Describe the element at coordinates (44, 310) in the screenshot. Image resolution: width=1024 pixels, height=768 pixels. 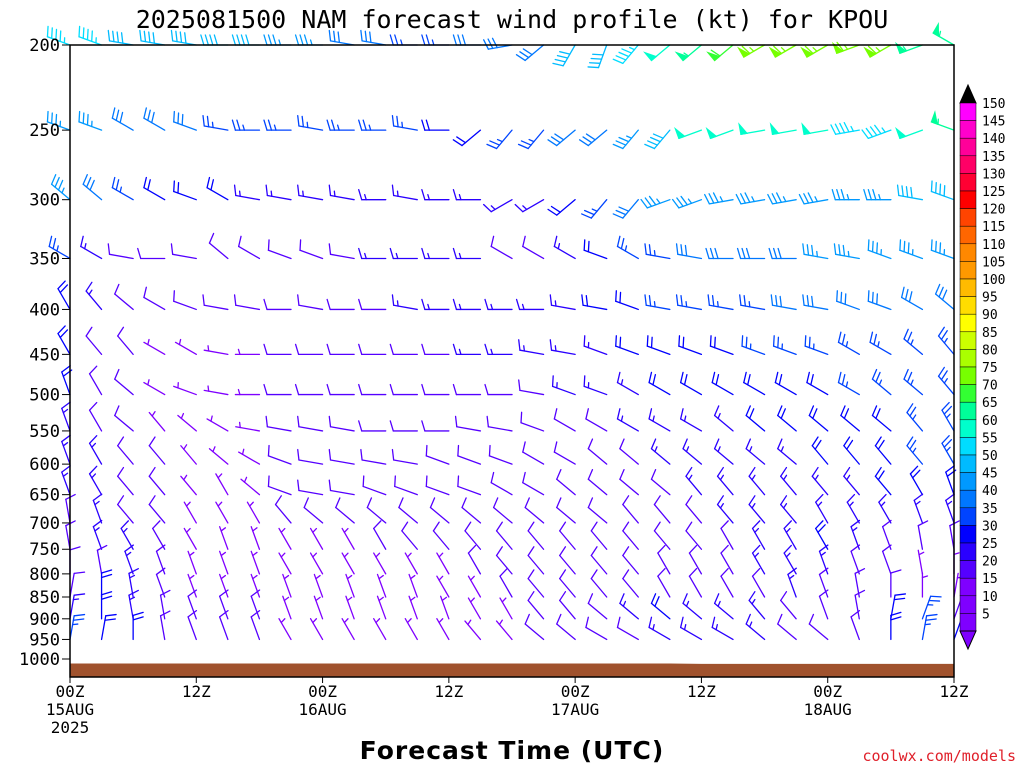
I see `y-tick-label: 400` at that location.